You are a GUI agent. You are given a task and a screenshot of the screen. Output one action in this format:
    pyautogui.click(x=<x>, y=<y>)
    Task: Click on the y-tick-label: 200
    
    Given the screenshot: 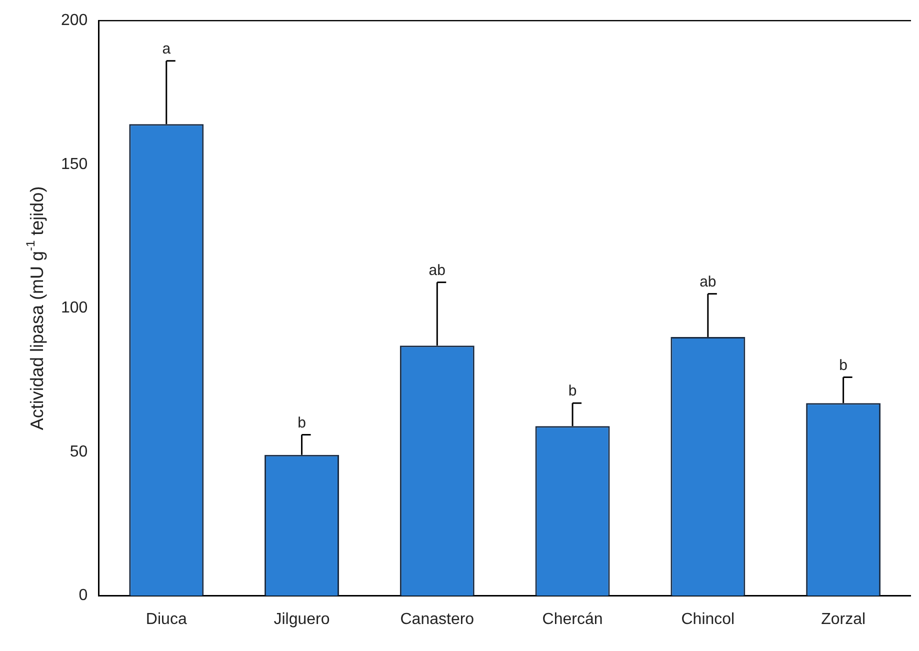 What is the action you would take?
    pyautogui.click(x=74, y=21)
    